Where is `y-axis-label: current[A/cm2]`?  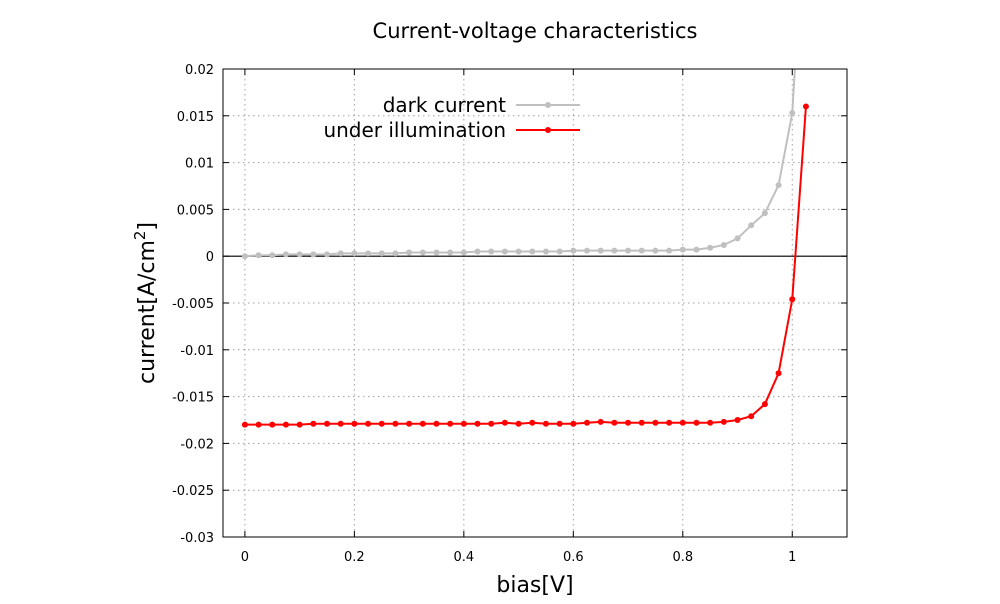
y-axis-label: current[A/cm2] is located at coordinates (145, 303).